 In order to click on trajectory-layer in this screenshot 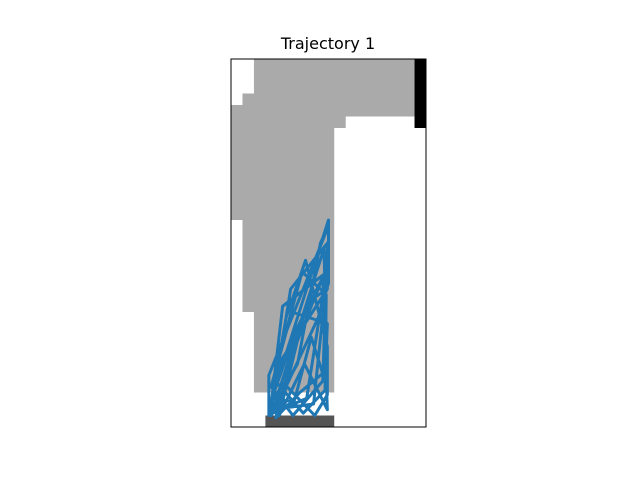, I will do `click(298, 319)`.